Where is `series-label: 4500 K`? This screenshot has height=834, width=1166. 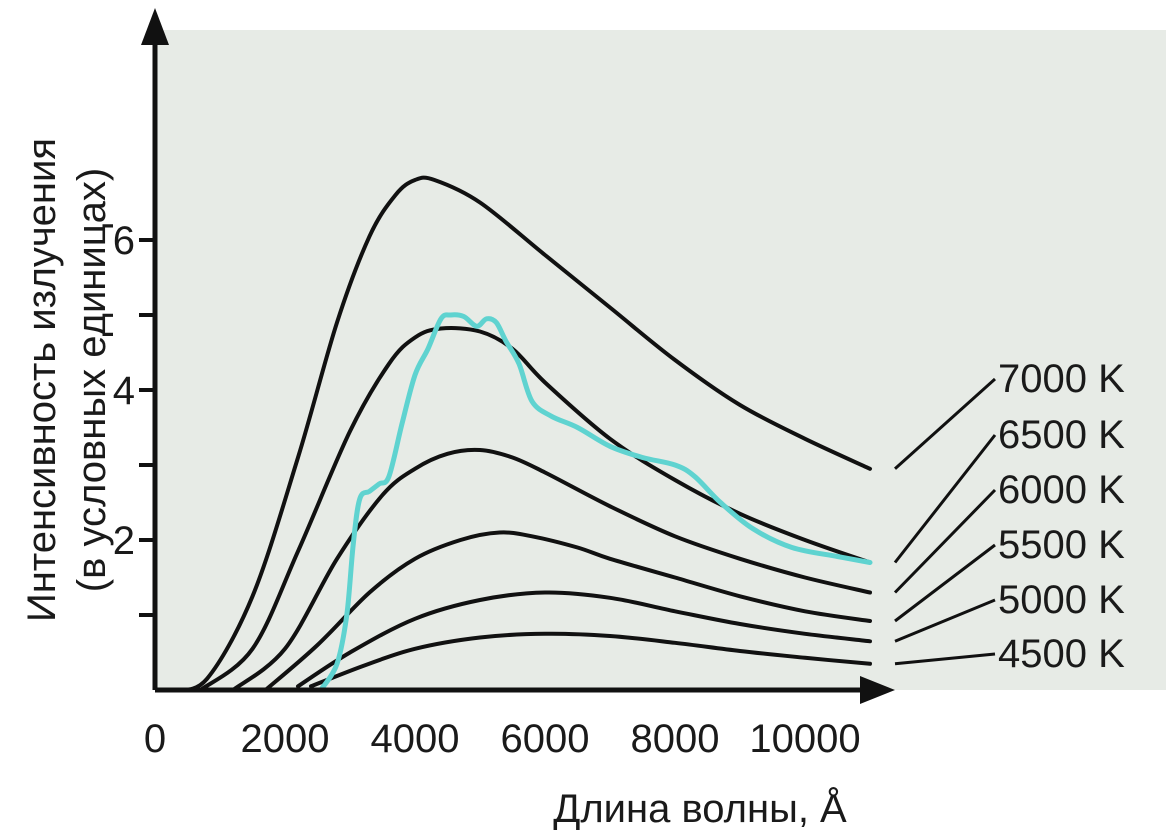 series-label: 4500 K is located at coordinates (1061, 654).